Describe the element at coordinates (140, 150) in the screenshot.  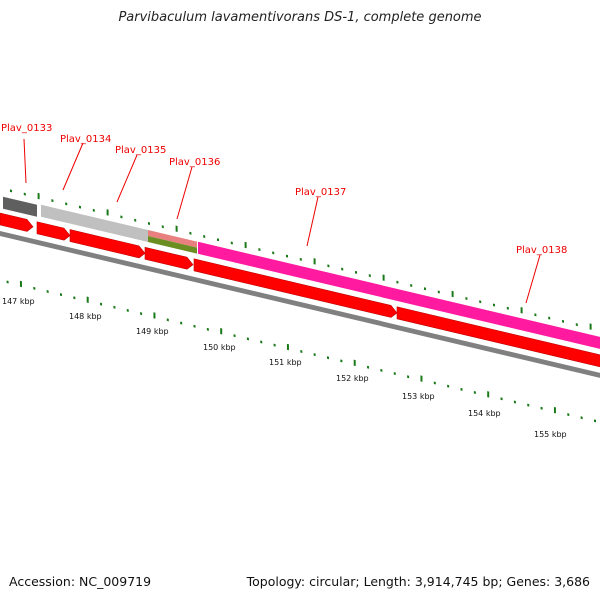
I see `gene-label-plav-0135: Plav_0135` at that location.